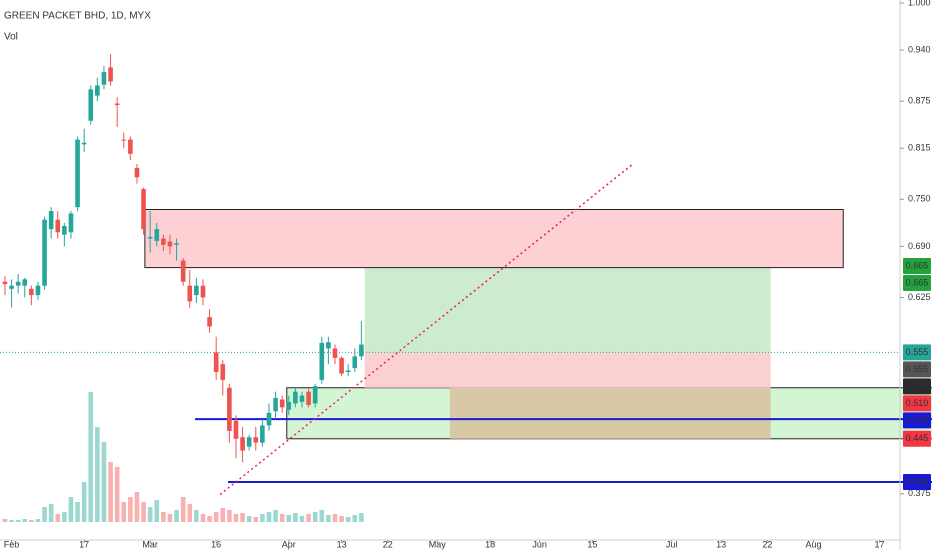  Describe the element at coordinates (919, 199) in the screenshot. I see `y-tick-label: 0.750` at that location.